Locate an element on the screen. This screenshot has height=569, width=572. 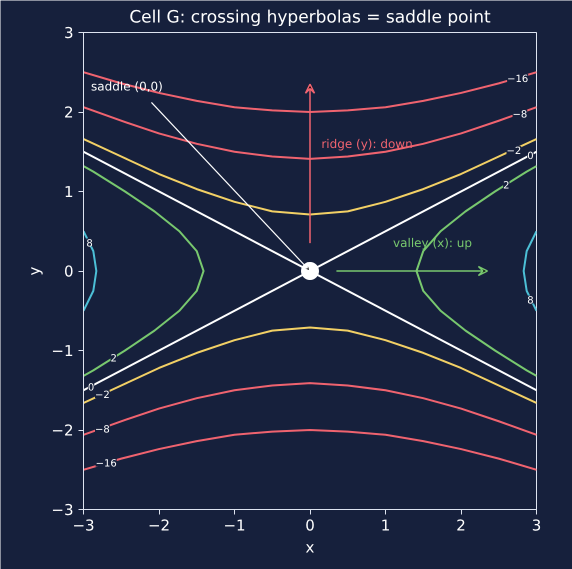
x-tick-label: −2 is located at coordinates (159, 525).